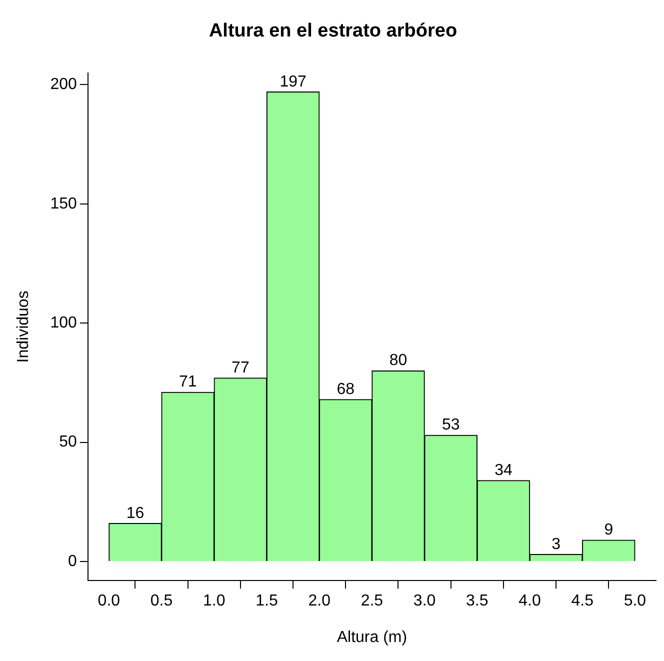  I want to click on y-tick-label: 150, so click(63, 203).